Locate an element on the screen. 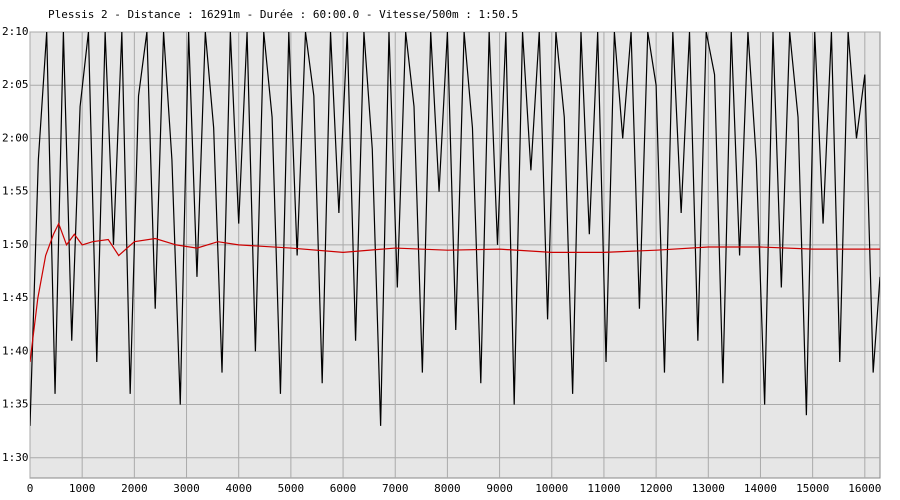 Image resolution: width=900 pixels, height=500 pixels. x-tick-label: 6000 is located at coordinates (343, 488).